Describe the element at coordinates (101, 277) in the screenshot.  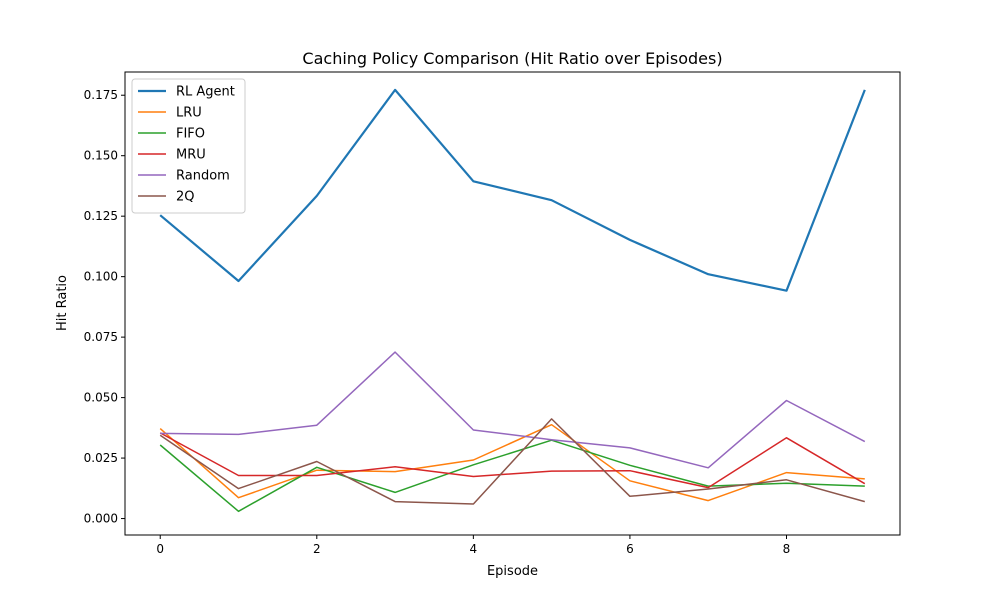
I see `y-tick-label: 0.100` at that location.